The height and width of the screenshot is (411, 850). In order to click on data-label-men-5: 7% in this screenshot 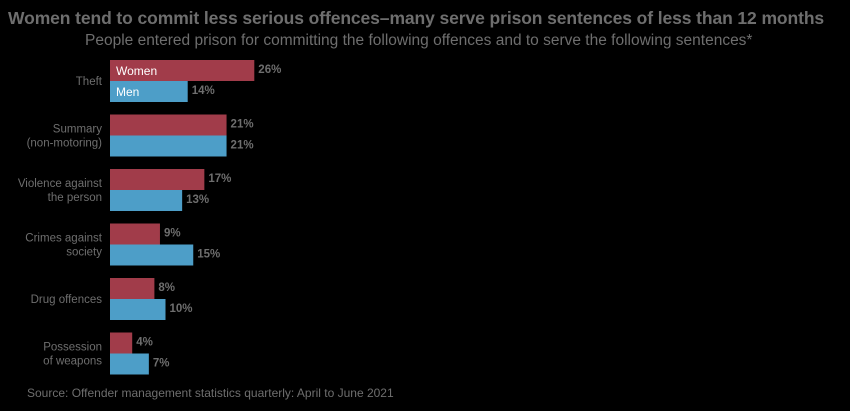, I will do `click(161, 364)`.